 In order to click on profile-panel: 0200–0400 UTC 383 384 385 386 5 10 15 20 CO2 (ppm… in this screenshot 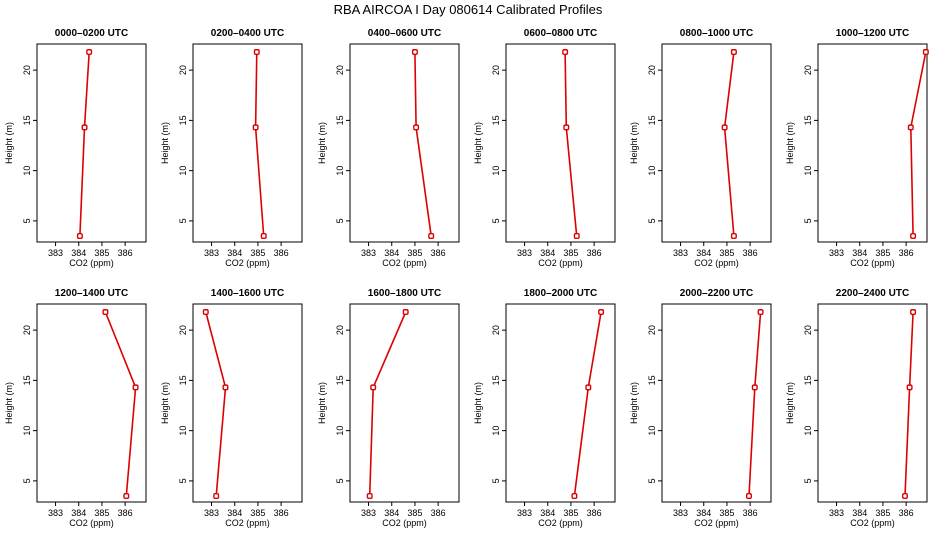, I will do `click(231, 148)`.